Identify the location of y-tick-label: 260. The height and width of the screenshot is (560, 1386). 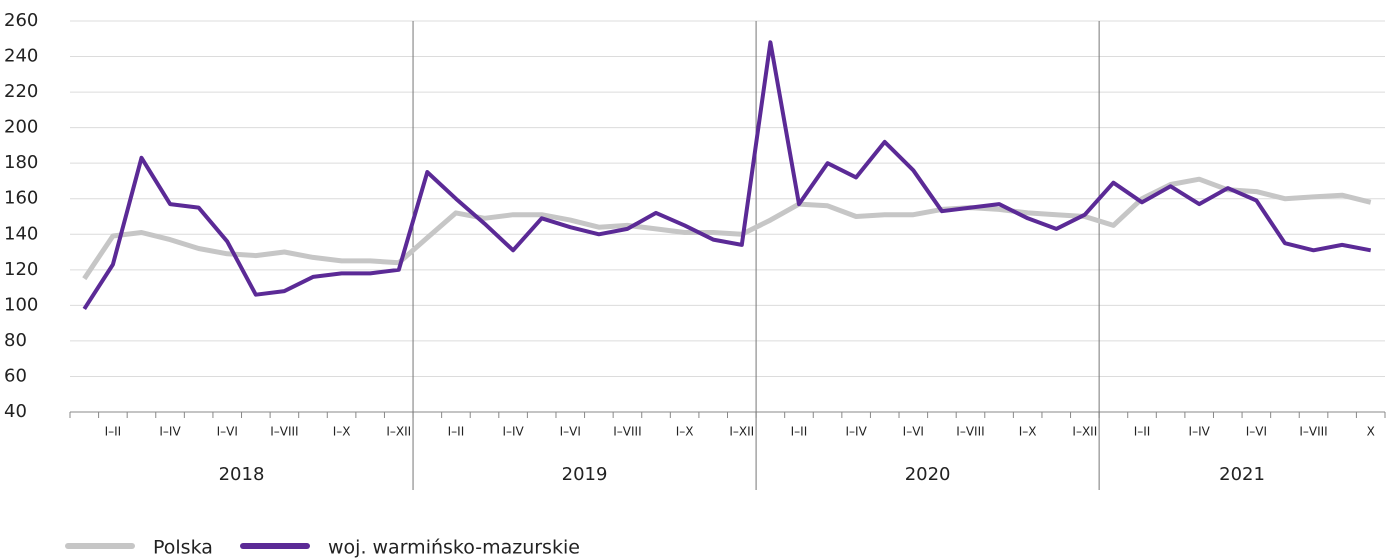
(21, 20).